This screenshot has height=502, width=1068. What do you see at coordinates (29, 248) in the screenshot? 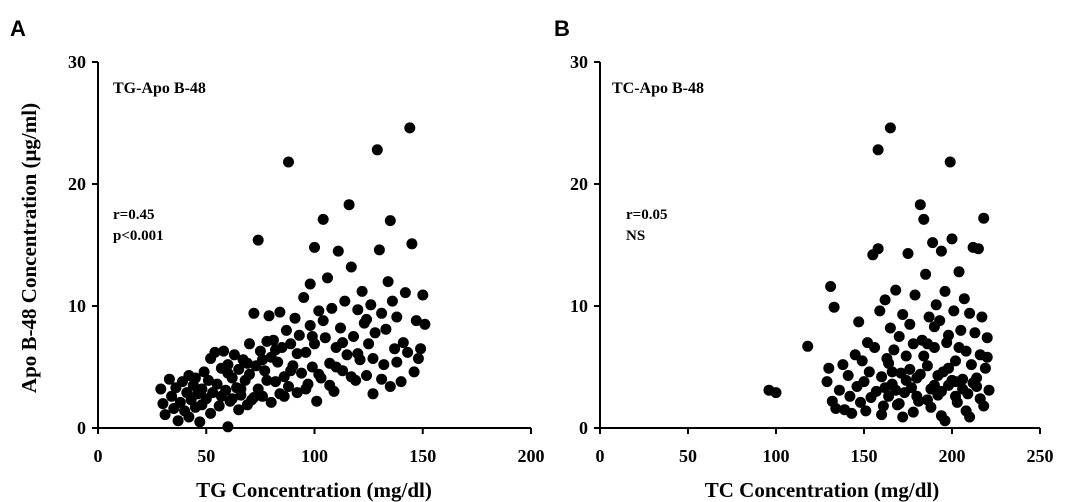
I see `panel-a-y-axis-title: Apo B-48 Concentration (μg/ml)` at bounding box center [29, 248].